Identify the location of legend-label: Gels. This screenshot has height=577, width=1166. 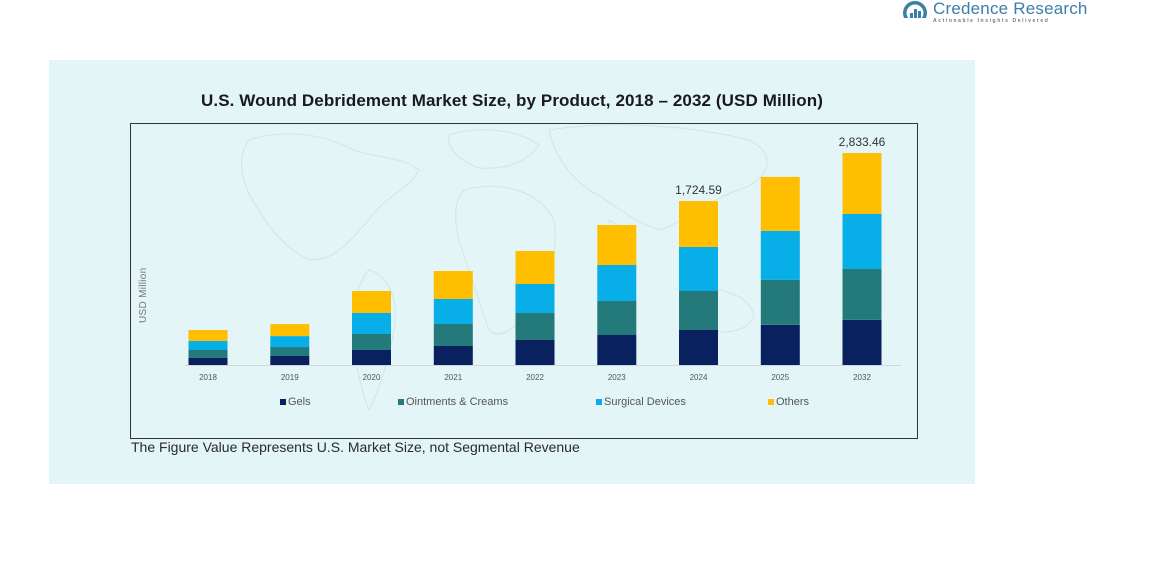
(299, 402).